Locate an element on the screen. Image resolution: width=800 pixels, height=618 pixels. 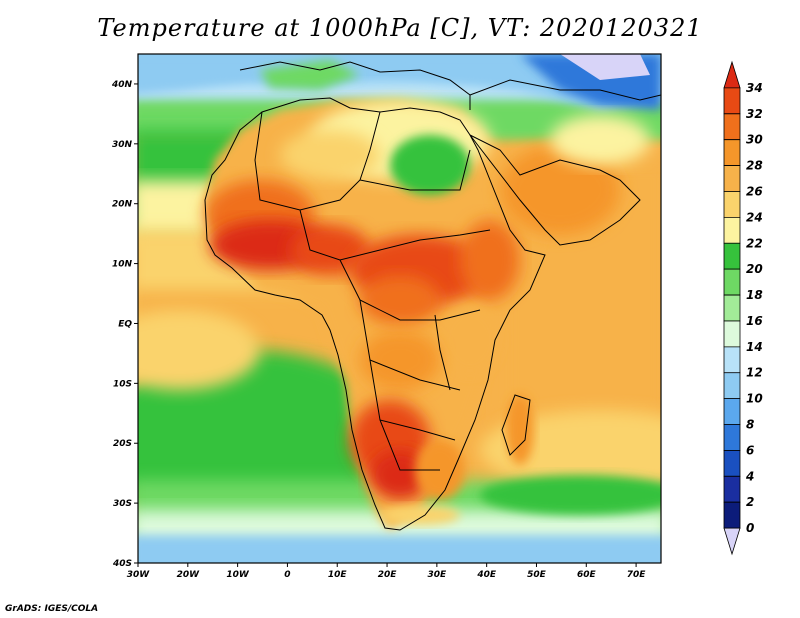
lon-tick-label: 10W is located at coordinates (238, 575).